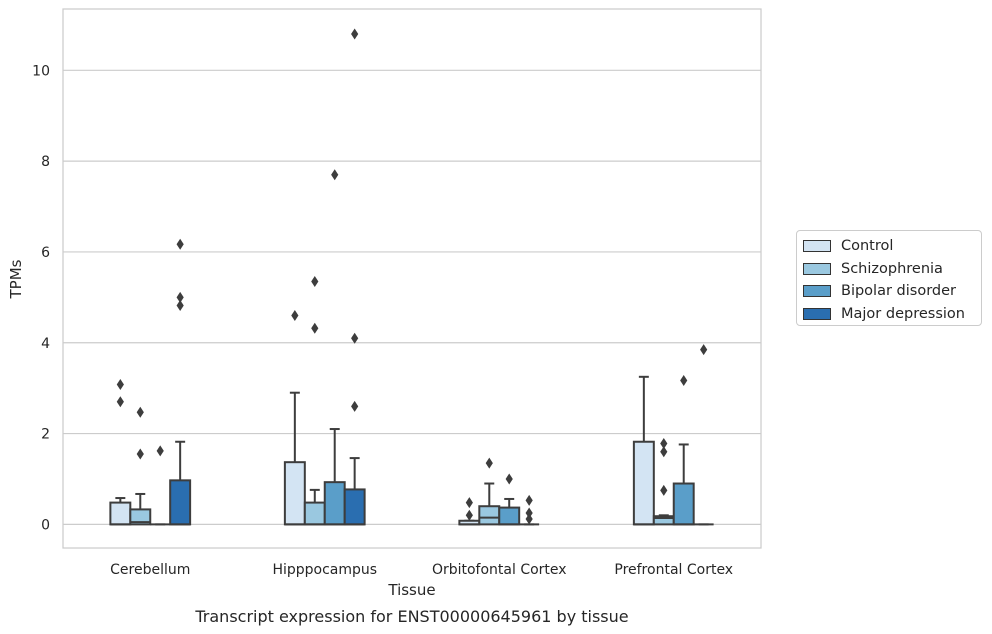 This screenshot has height=634, width=992. I want to click on y-tick-label: 2, so click(45, 435).